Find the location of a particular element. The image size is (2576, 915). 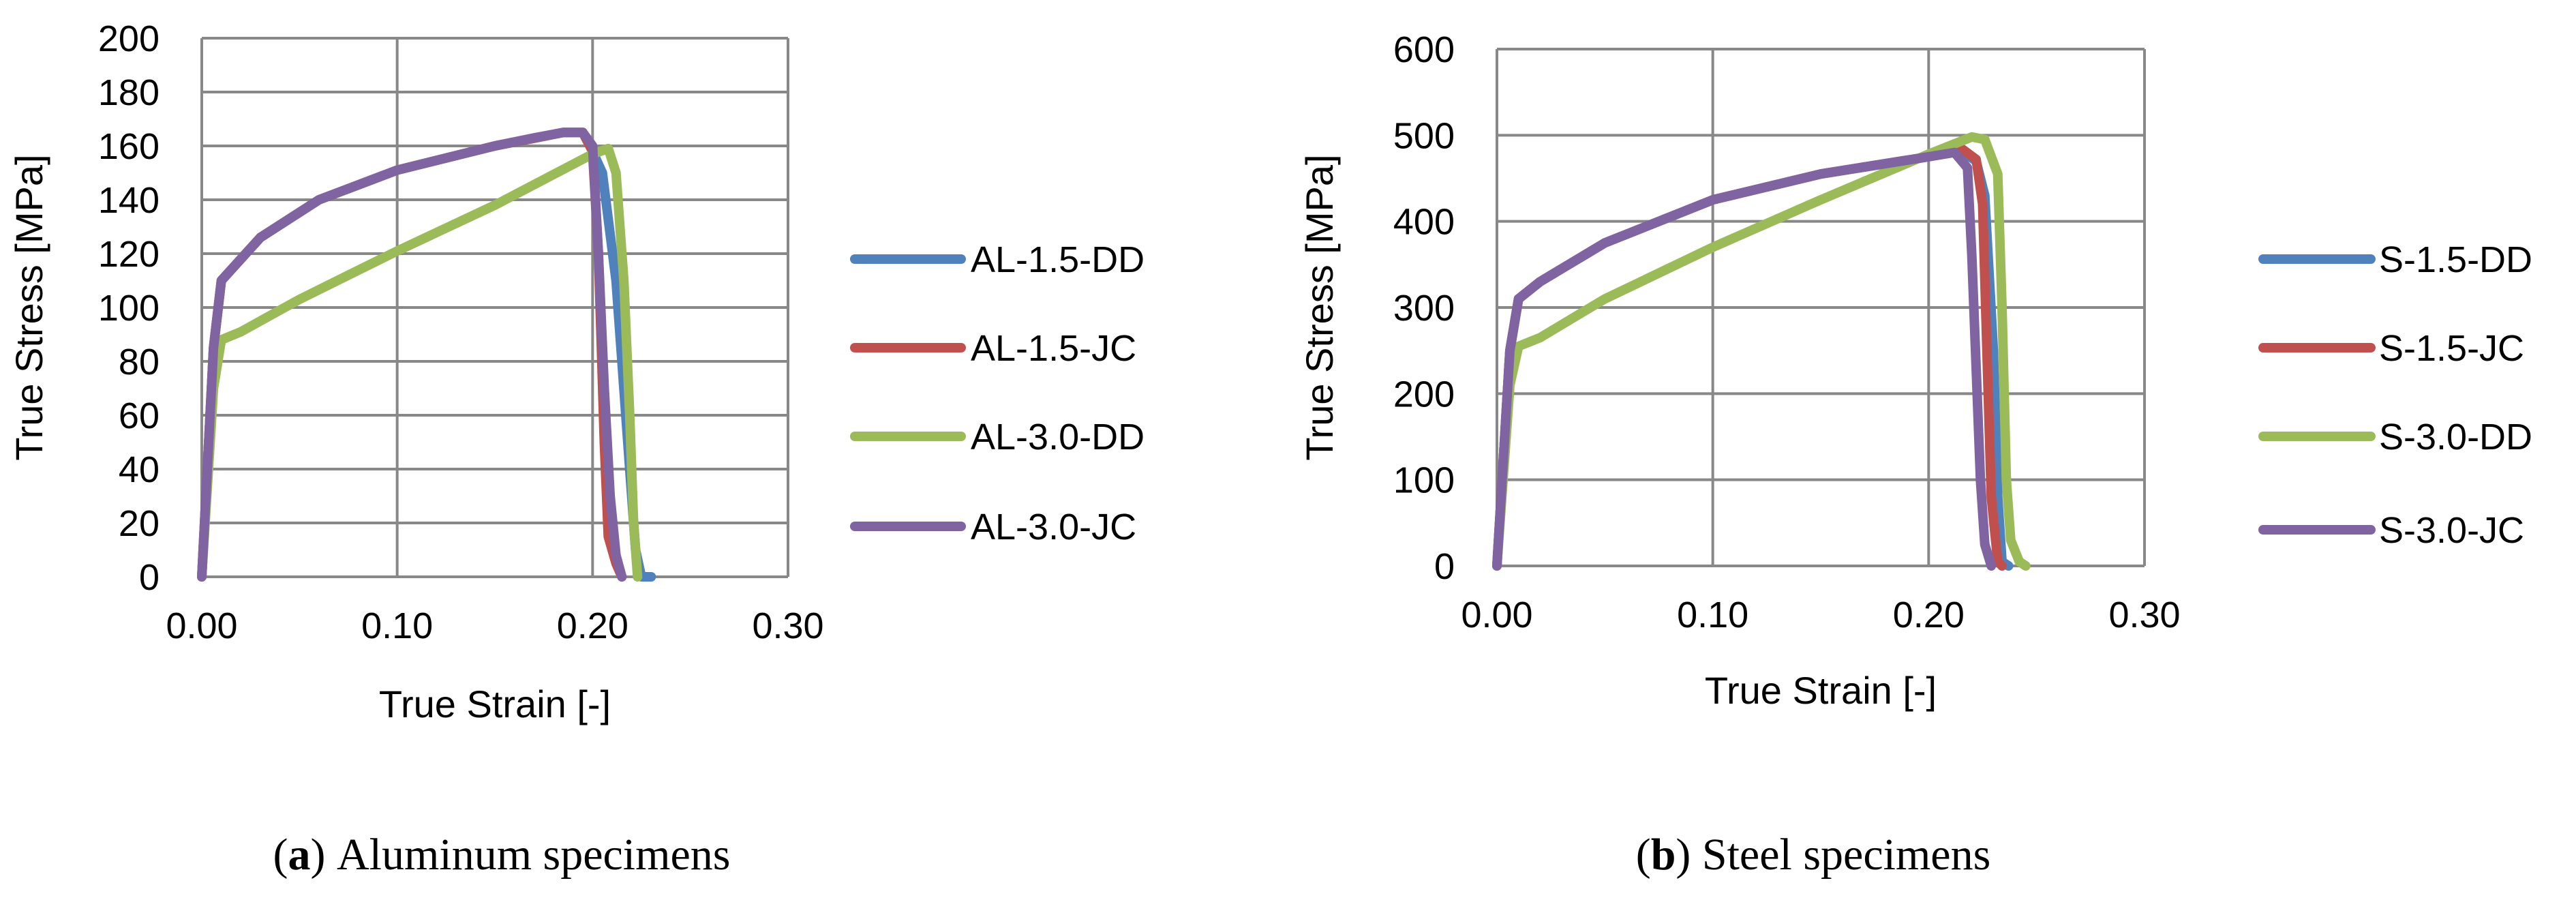

legend-label: S-3.0-DD is located at coordinates (2455, 437).